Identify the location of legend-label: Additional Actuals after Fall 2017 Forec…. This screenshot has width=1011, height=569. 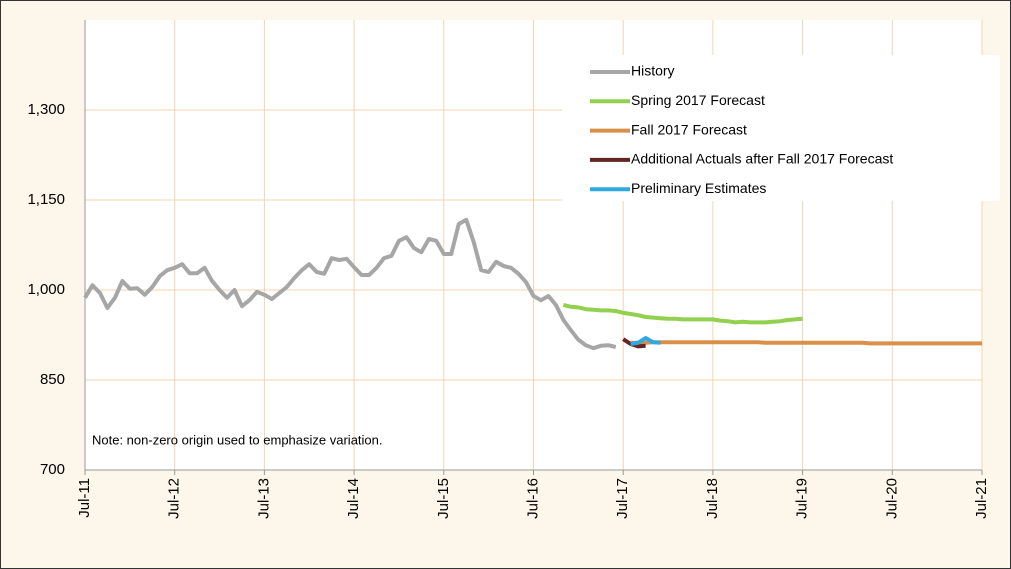
(762, 159).